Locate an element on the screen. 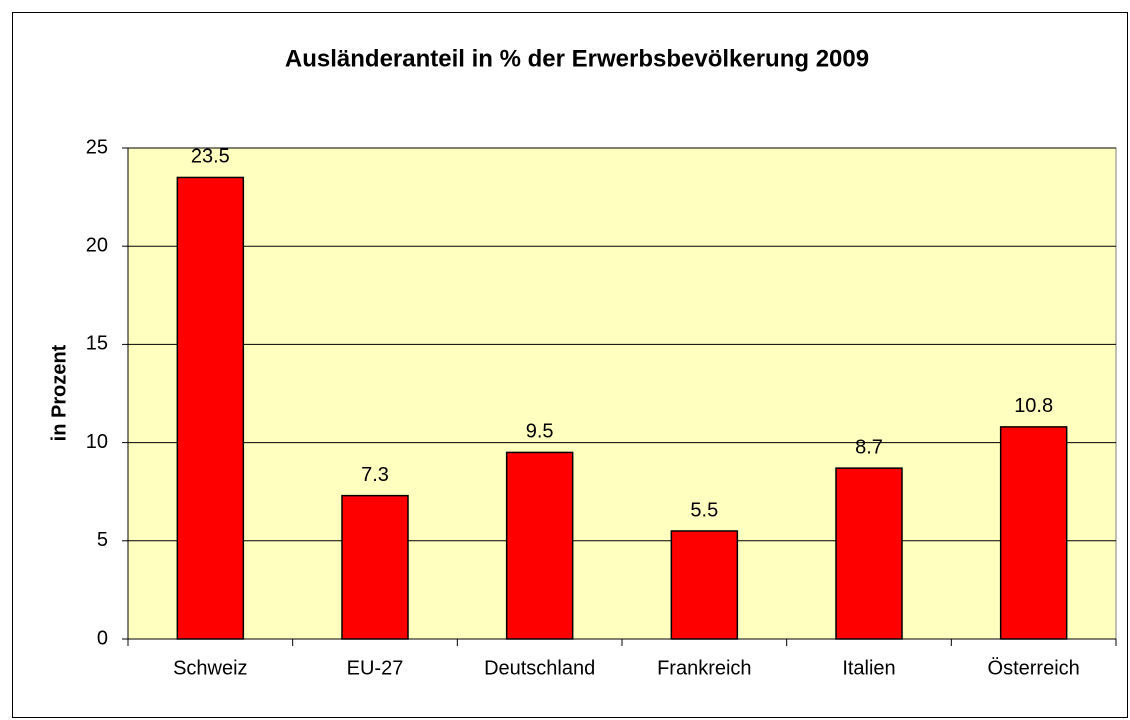 This screenshot has width=1130, height=720. data-label: 10.8 is located at coordinates (1033, 406).